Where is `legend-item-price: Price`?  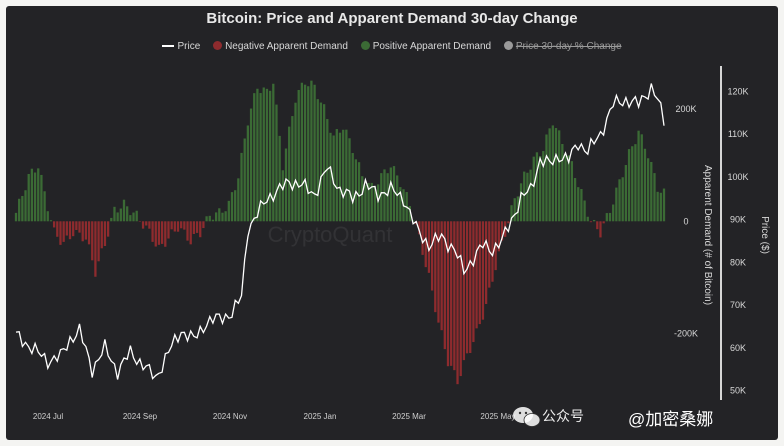 legend-item-price: Price is located at coordinates (181, 46).